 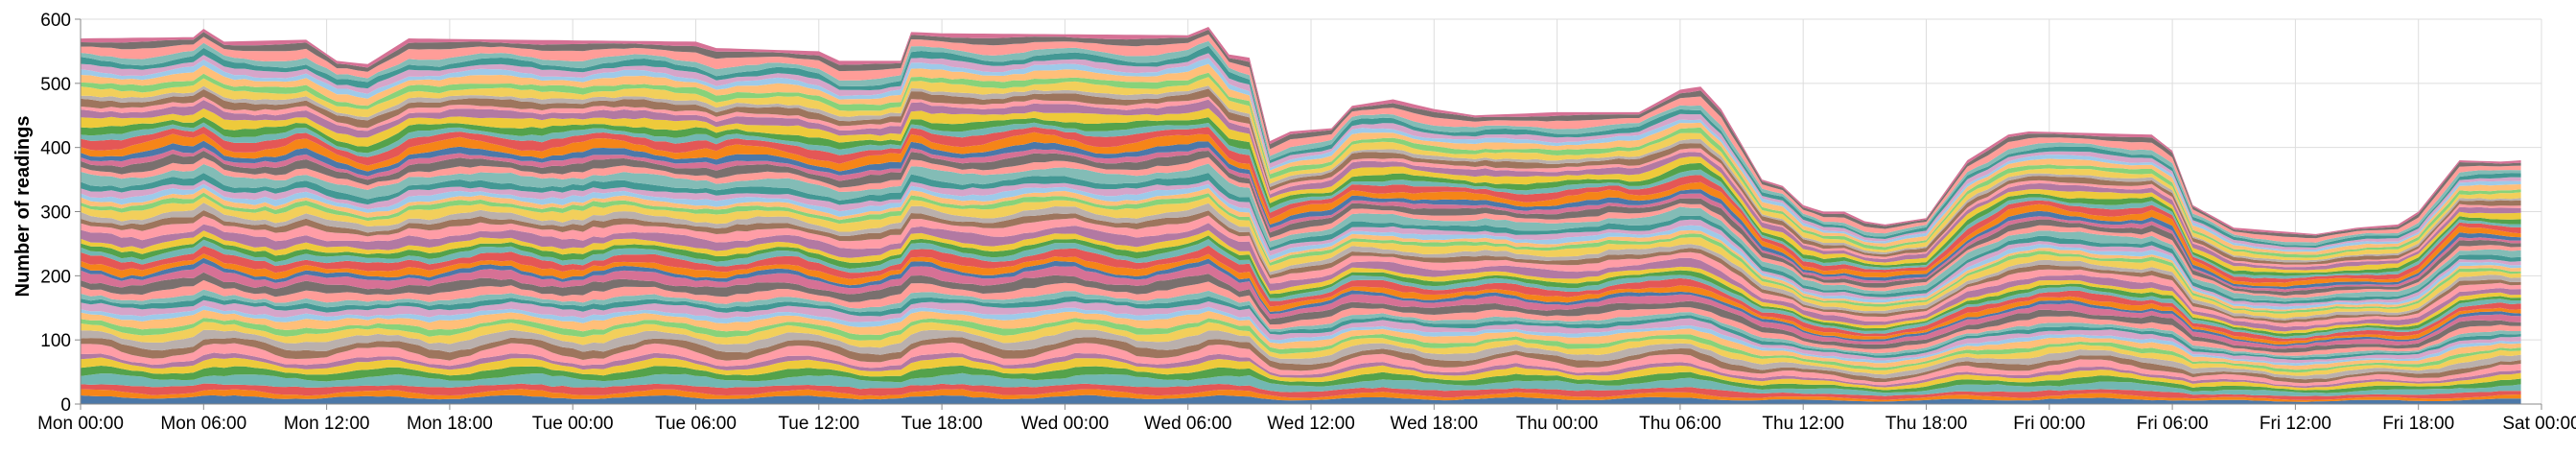 I want to click on x-tick-label: Thu 00:00, so click(x=1557, y=424).